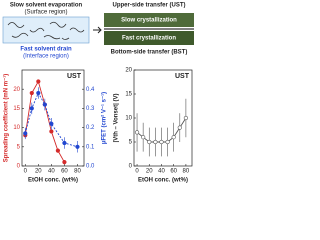 The height and width of the screenshot is (240, 320). Describe the element at coordinates (117, 118) in the screenshot. I see `y-axis-label: |Vth – Vonset| (V)` at that location.